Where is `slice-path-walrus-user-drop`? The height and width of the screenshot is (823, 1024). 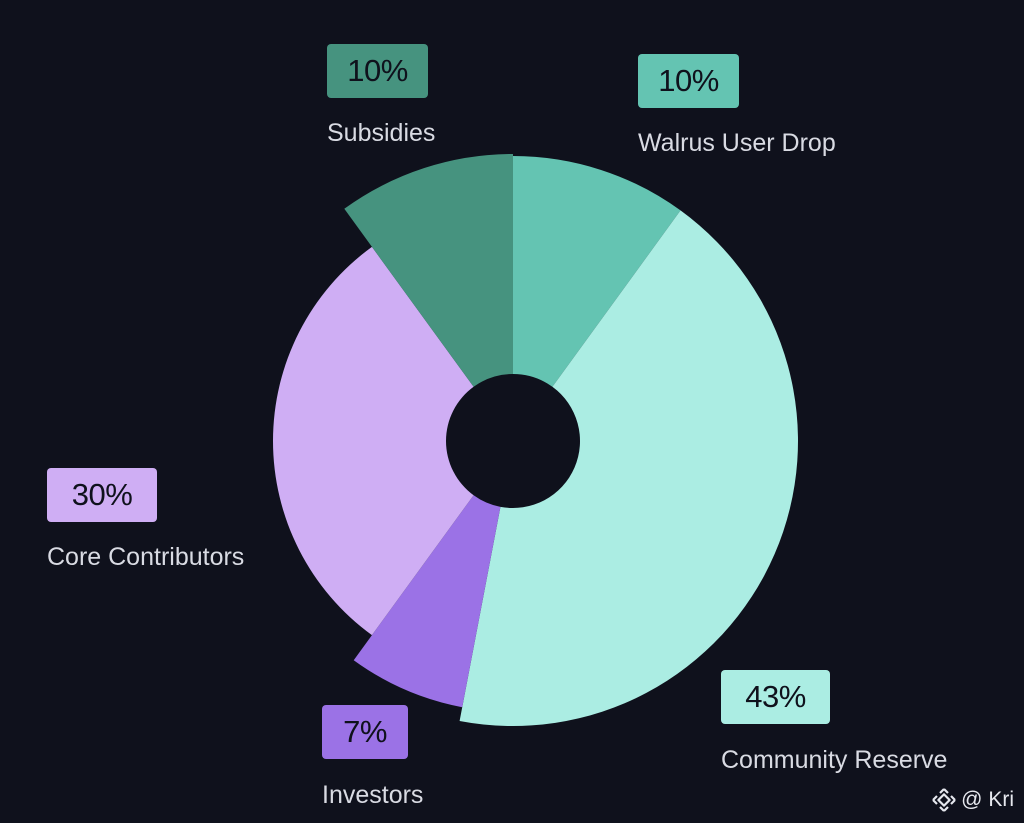 slice-path-walrus-user-drop is located at coordinates (597, 271).